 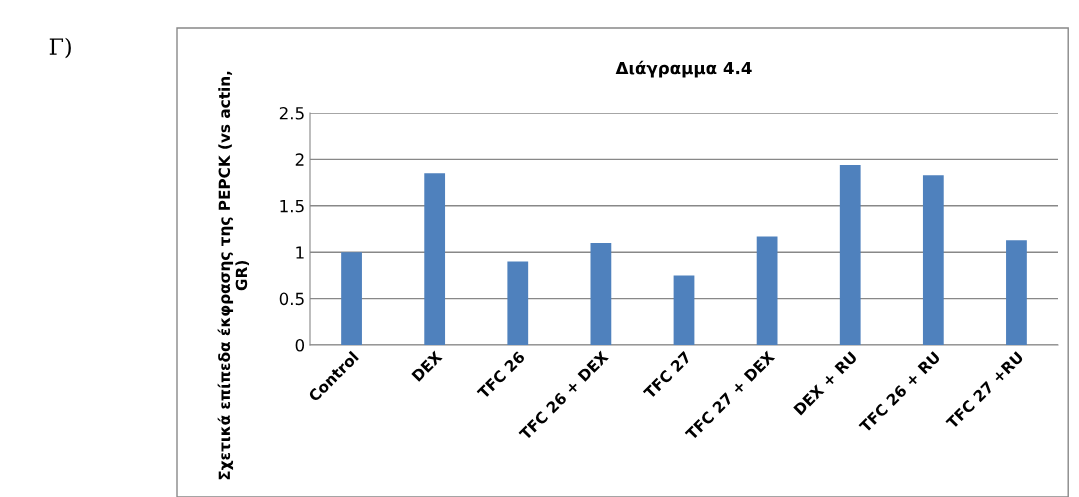 What do you see at coordinates (300, 252) in the screenshot?
I see `y-tick-label: 1` at bounding box center [300, 252].